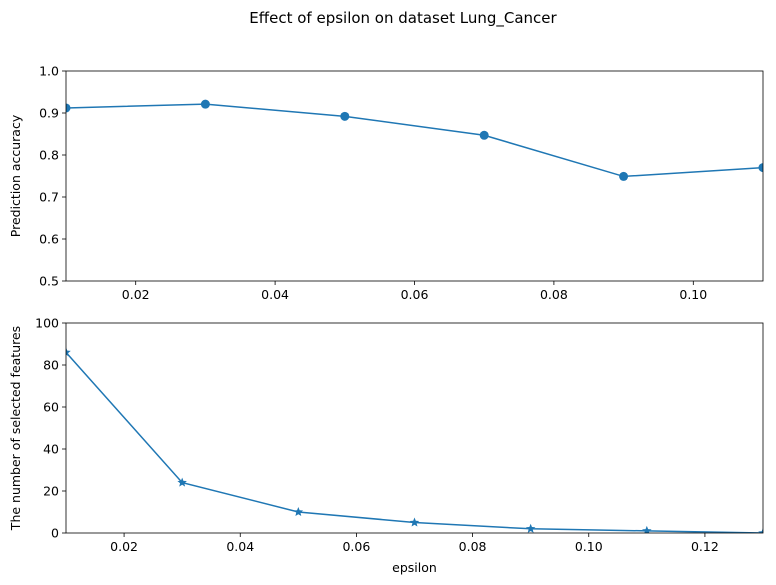  Describe the element at coordinates (414, 567) in the screenshot. I see `x-axis-label: epsilon` at that location.